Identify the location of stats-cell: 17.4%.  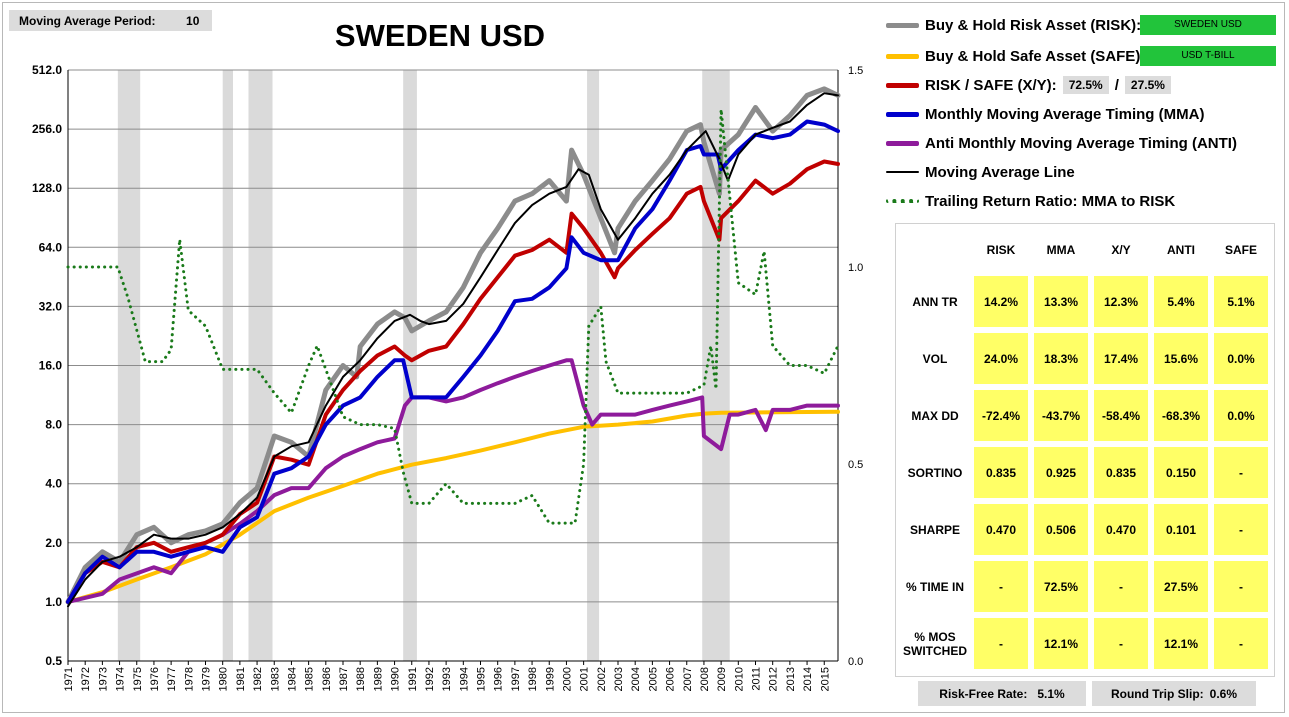
(1121, 358).